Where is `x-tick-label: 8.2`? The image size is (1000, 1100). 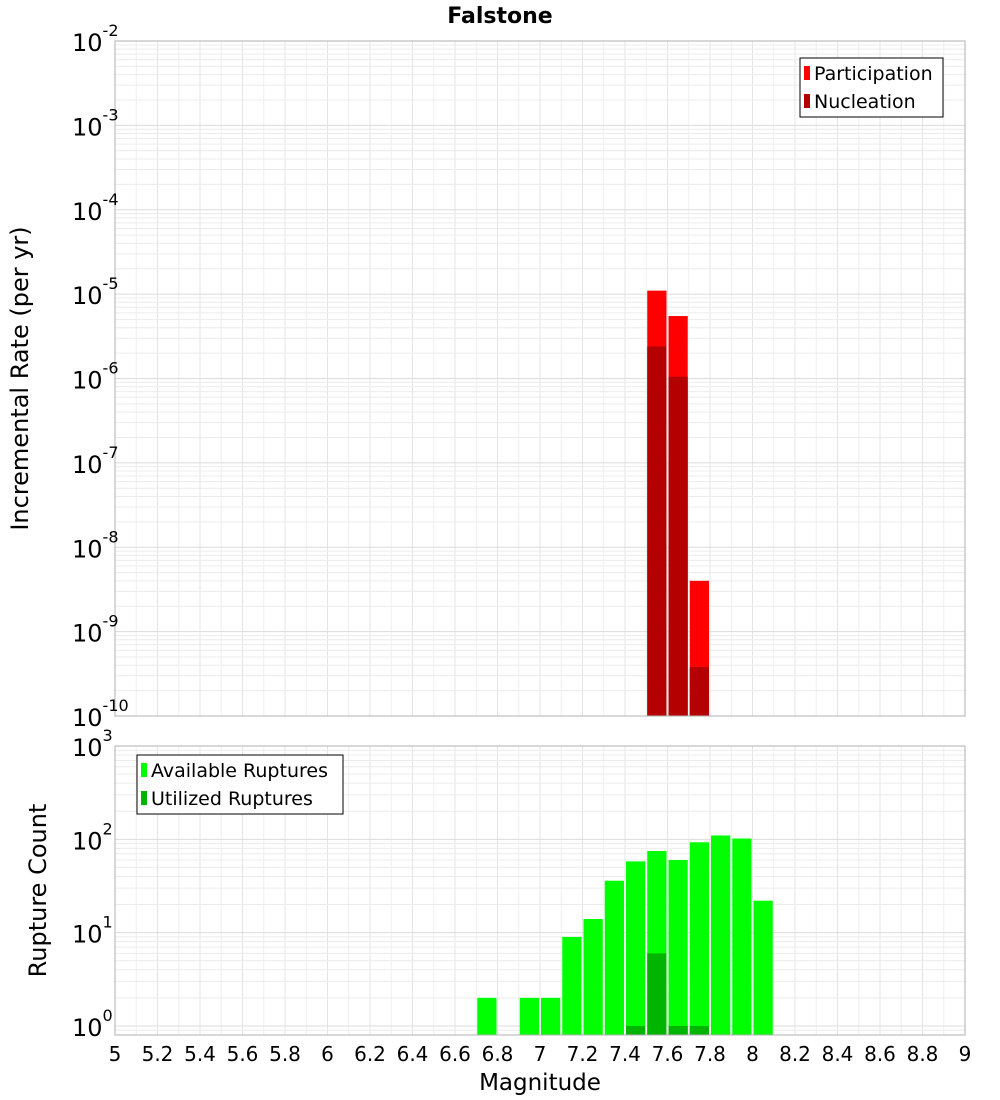
x-tick-label: 8.2 is located at coordinates (795, 1054).